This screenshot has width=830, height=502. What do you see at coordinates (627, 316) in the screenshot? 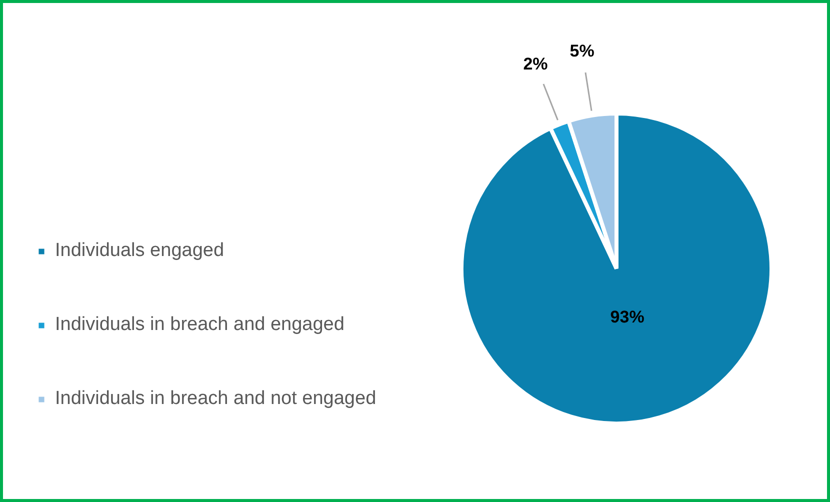
I see `data-label: 93%` at bounding box center [627, 316].